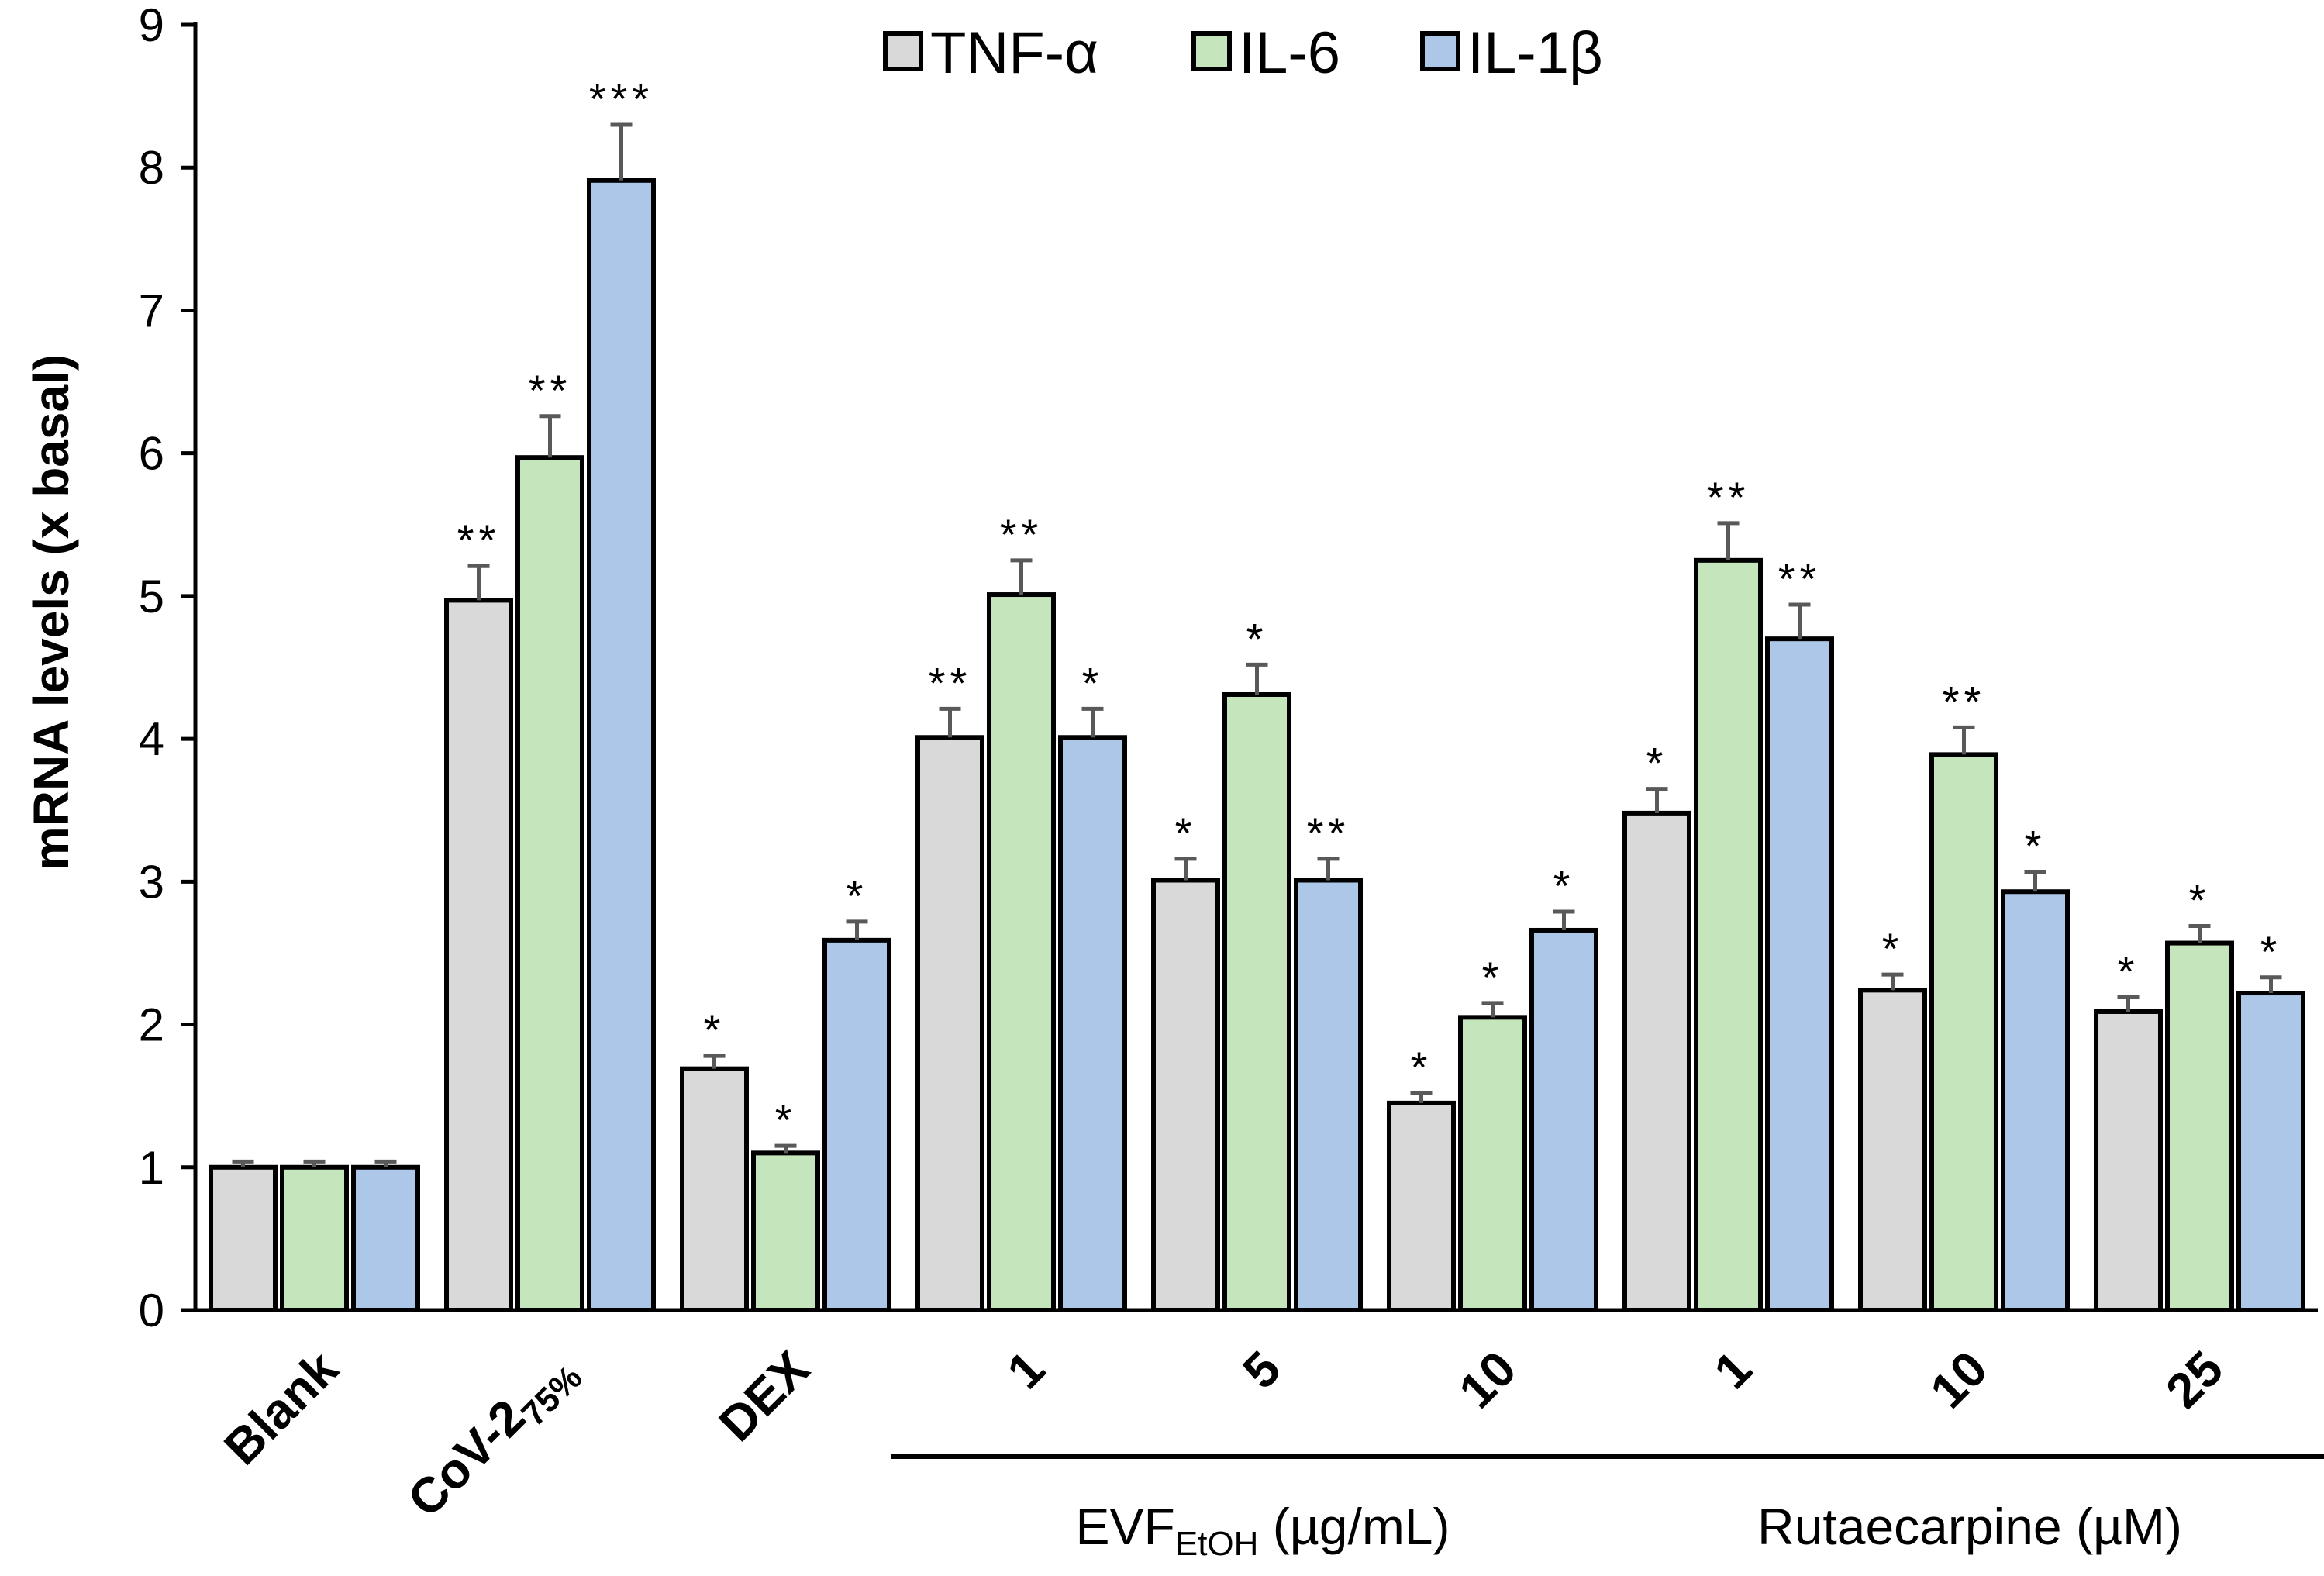 The height and width of the screenshot is (1576, 2324). What do you see at coordinates (151, 882) in the screenshot?
I see `y-tick-label: 3` at bounding box center [151, 882].